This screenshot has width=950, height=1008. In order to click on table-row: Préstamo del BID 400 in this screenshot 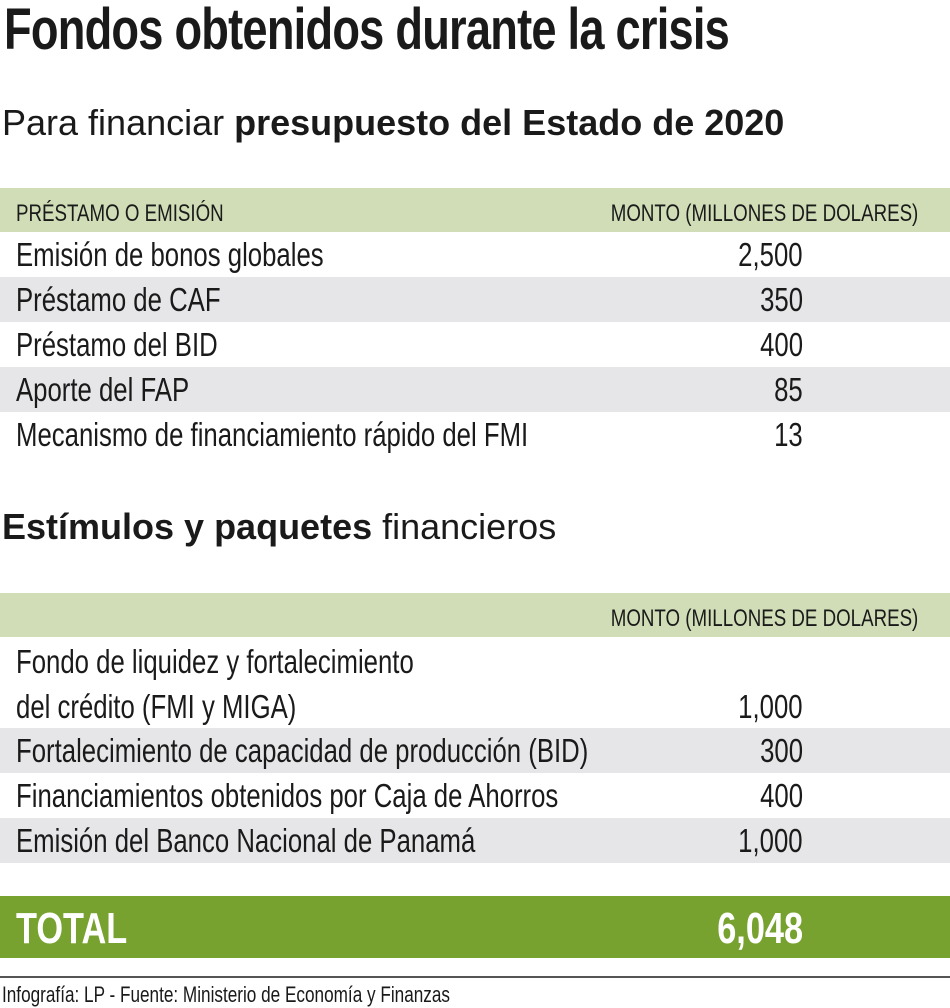, I will do `click(409, 344)`.